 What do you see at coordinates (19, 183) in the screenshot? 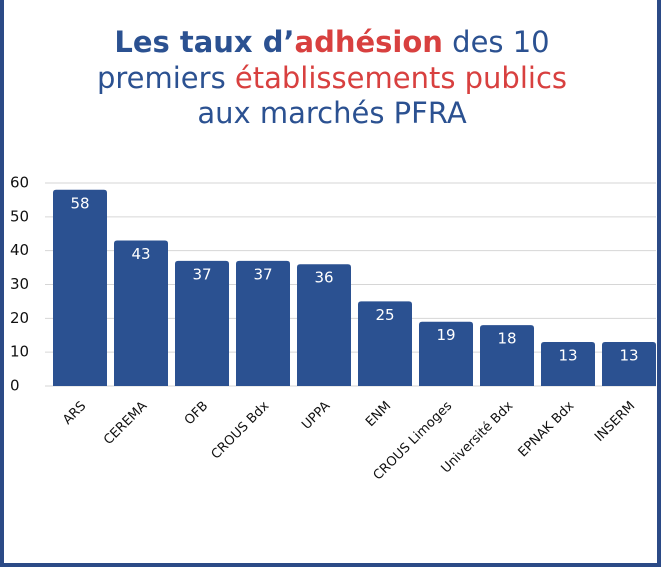
I see `y-tick-label: 60` at bounding box center [19, 183].